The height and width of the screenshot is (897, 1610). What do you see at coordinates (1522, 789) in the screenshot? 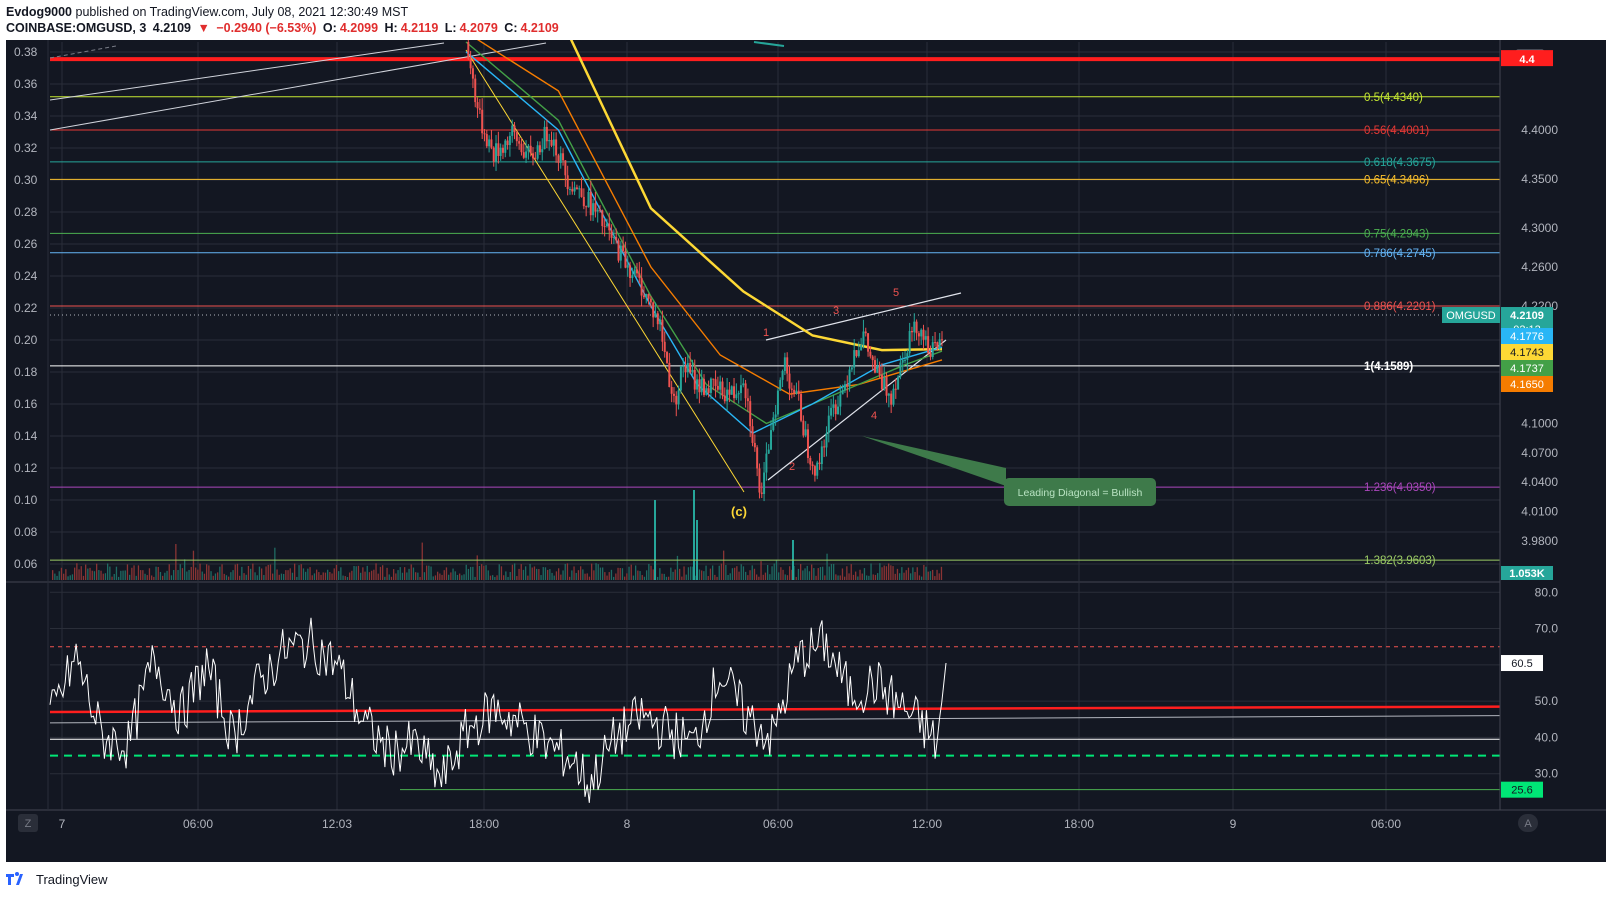
I see `rsi-low-badge` at bounding box center [1522, 789].